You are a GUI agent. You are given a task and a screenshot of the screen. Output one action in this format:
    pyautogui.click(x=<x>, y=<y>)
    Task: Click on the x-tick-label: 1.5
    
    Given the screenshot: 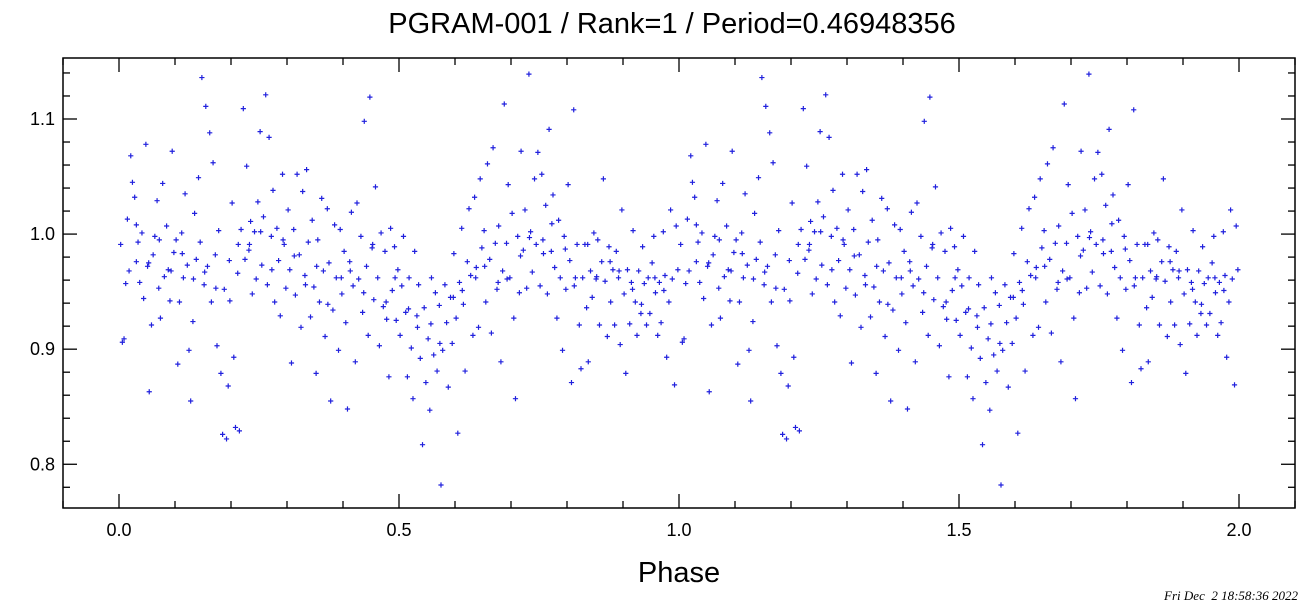 What is the action you would take?
    pyautogui.click(x=958, y=530)
    